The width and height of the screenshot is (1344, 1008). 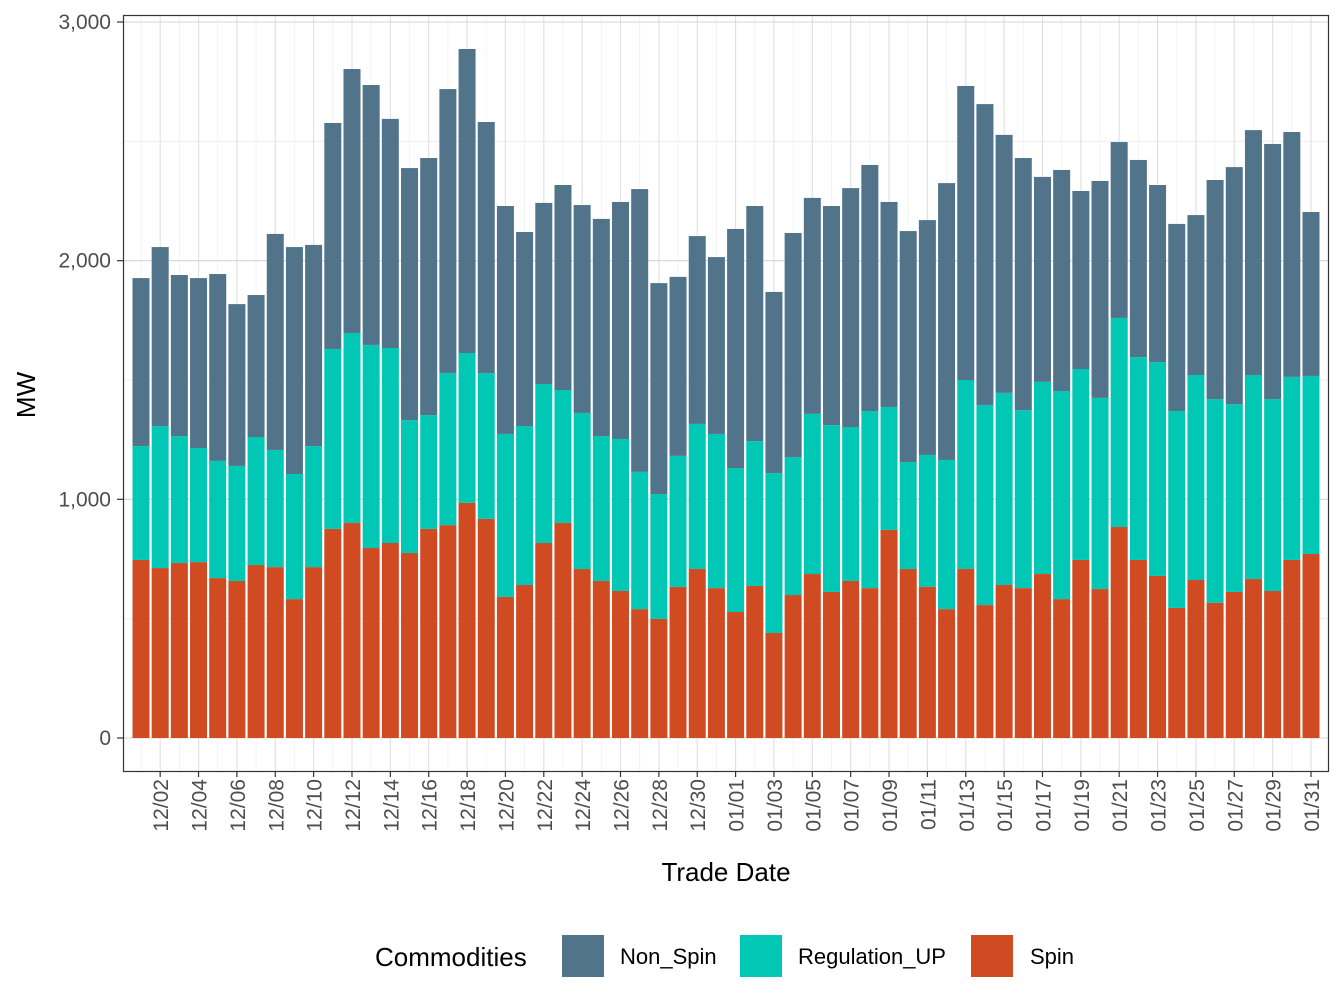 What do you see at coordinates (1043, 805) in the screenshot?
I see `x-tick-label: 01/17` at bounding box center [1043, 805].